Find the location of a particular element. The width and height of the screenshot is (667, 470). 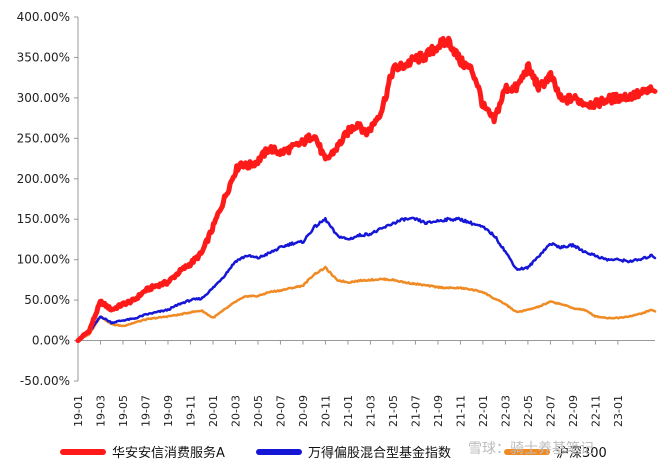

y-tick-label: 100.00% is located at coordinates (43, 260).